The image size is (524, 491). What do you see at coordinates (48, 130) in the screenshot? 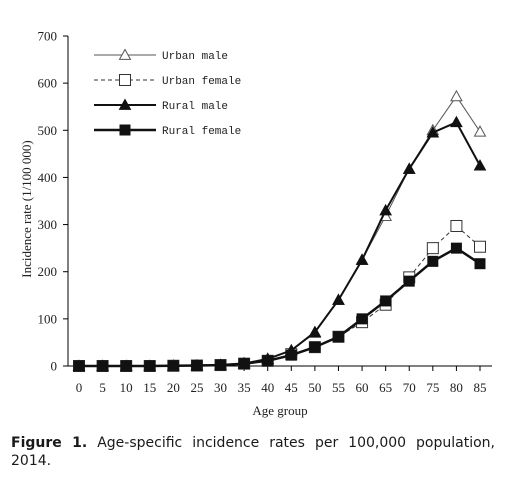
I see `y-tick-label: 500` at bounding box center [48, 130].